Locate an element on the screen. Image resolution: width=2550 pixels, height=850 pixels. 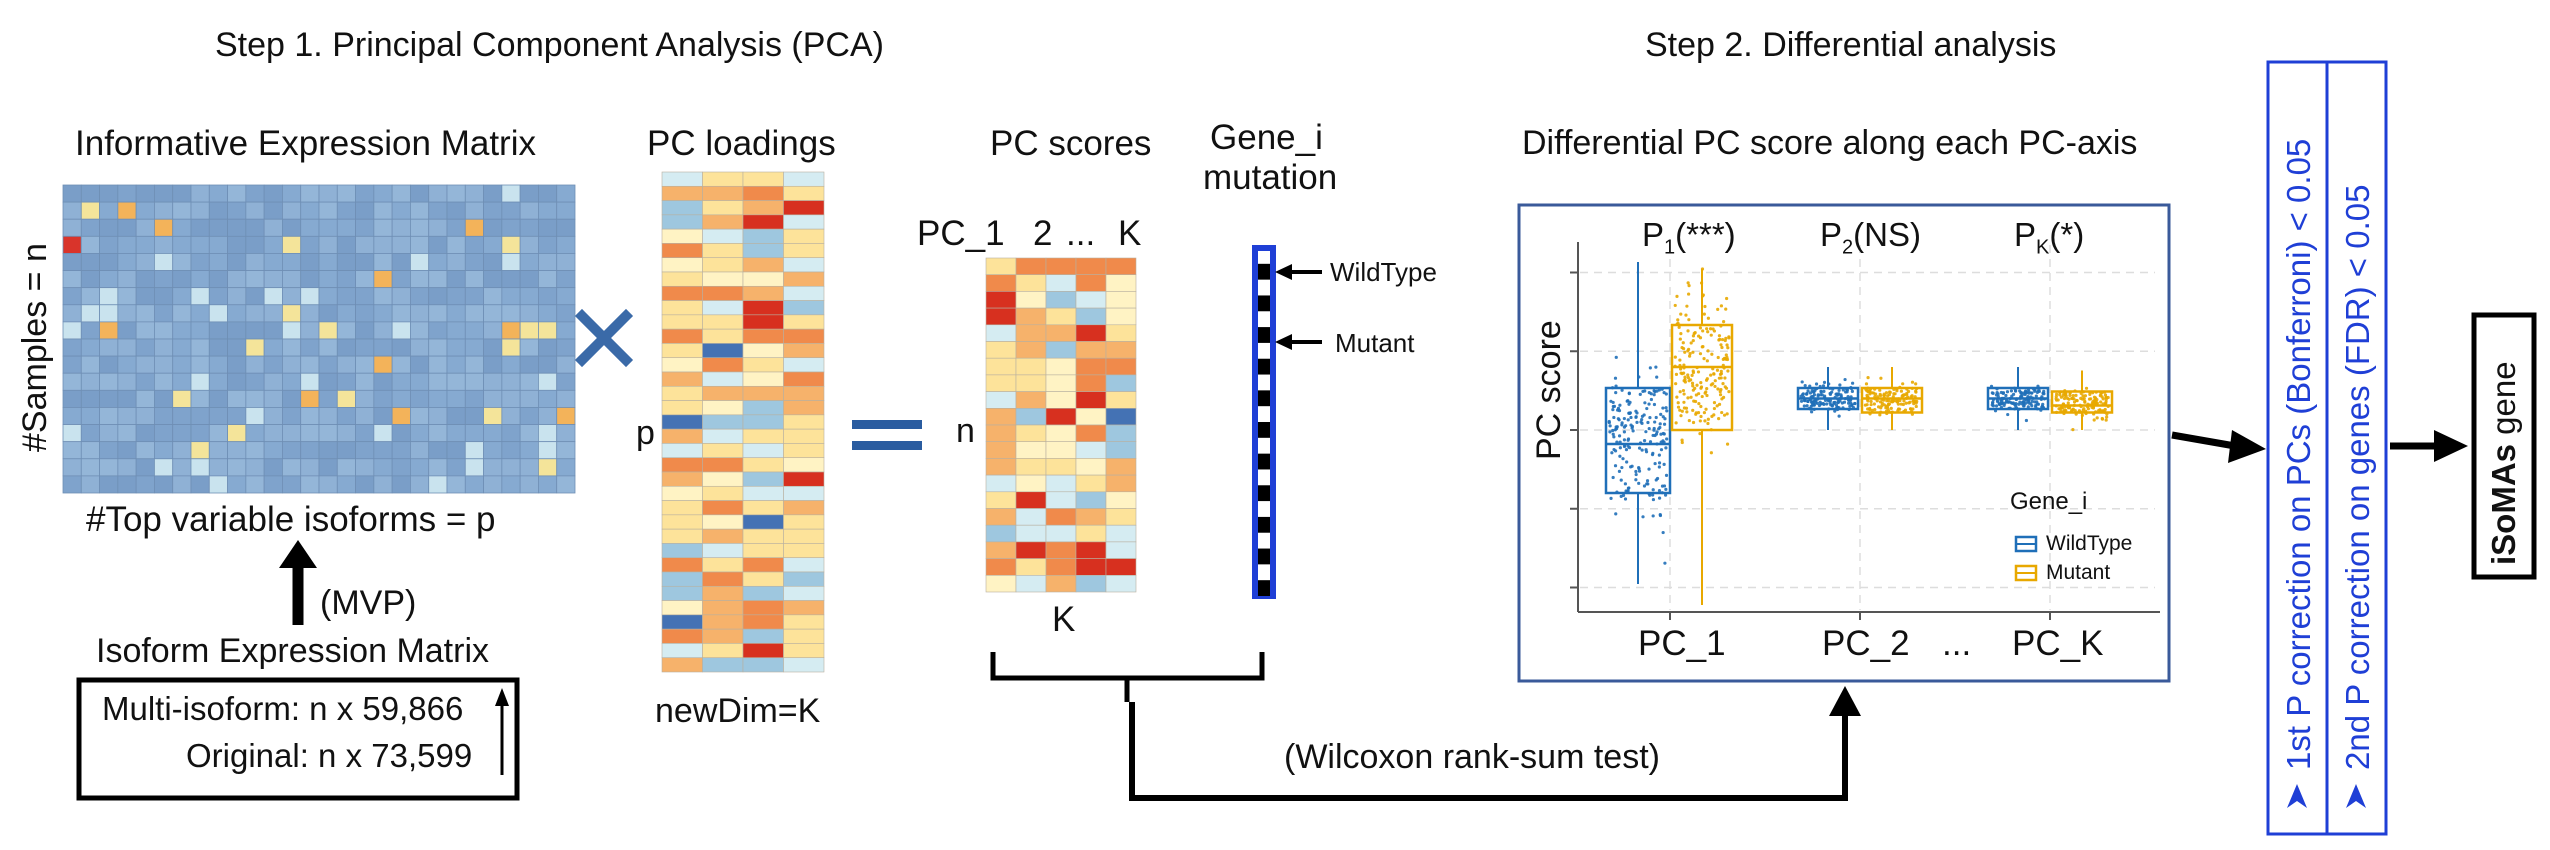
box-PC_K-WildType is located at coordinates (2018, 398).